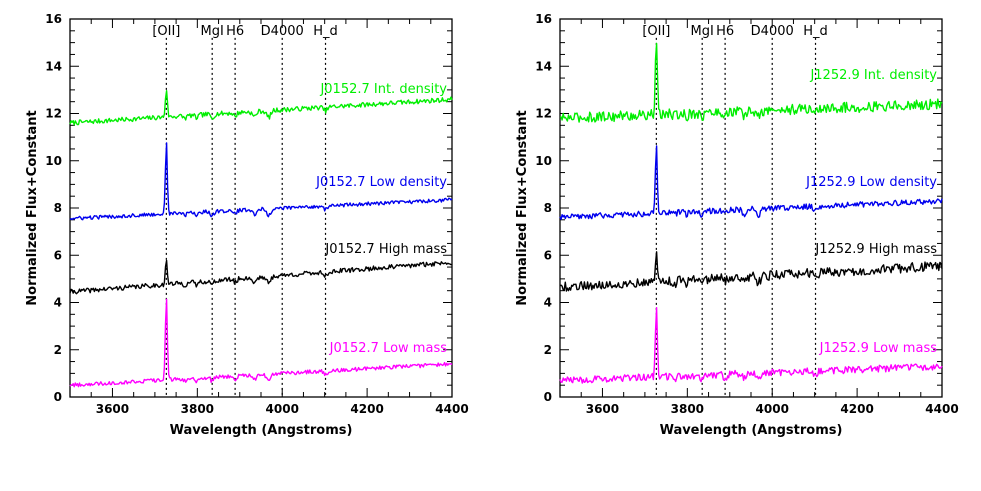 The image size is (981, 491). What do you see at coordinates (878, 348) in the screenshot?
I see `series-label: J1252.9 Low mass` at bounding box center [878, 348].